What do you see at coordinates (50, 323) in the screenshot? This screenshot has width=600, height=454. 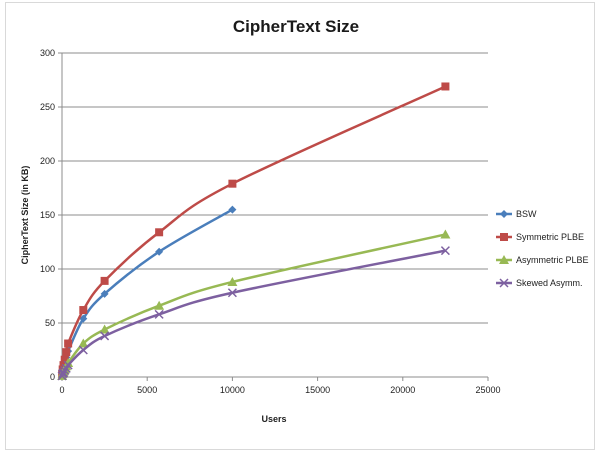 I see `y-tick-label: 50` at bounding box center [50, 323].